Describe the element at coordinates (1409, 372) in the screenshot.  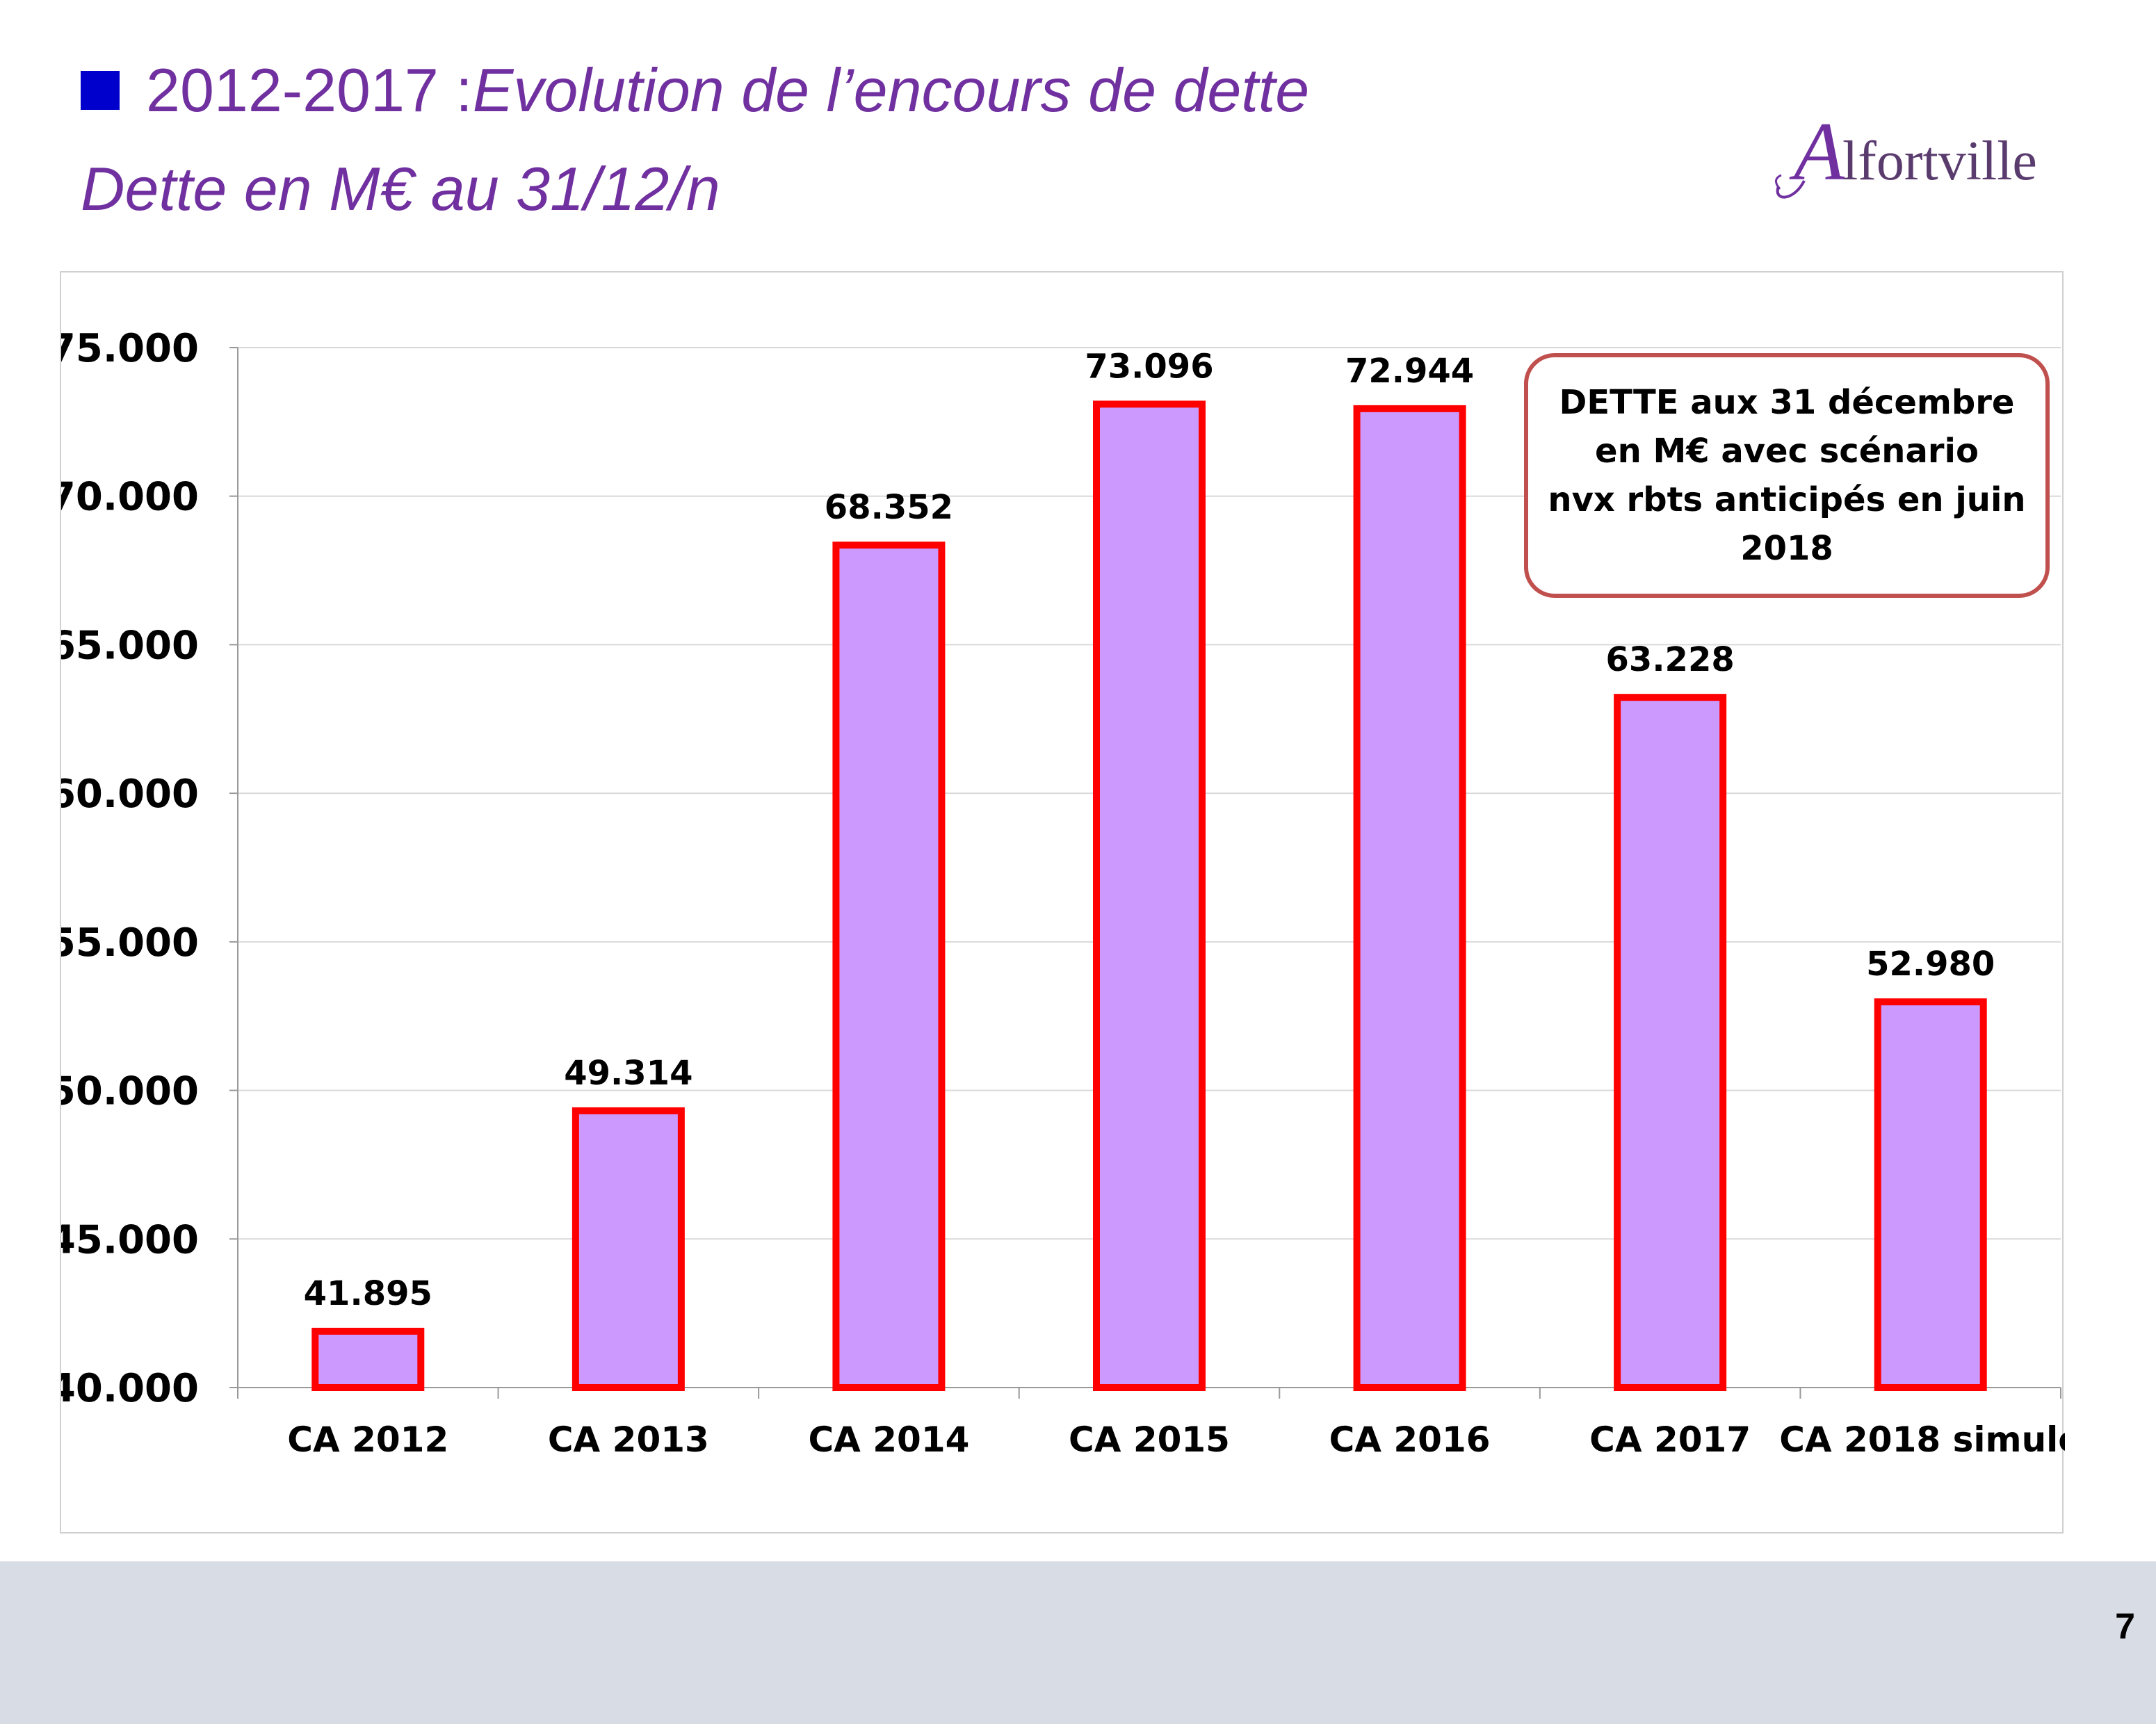
I see `data-label: 72.944` at that location.